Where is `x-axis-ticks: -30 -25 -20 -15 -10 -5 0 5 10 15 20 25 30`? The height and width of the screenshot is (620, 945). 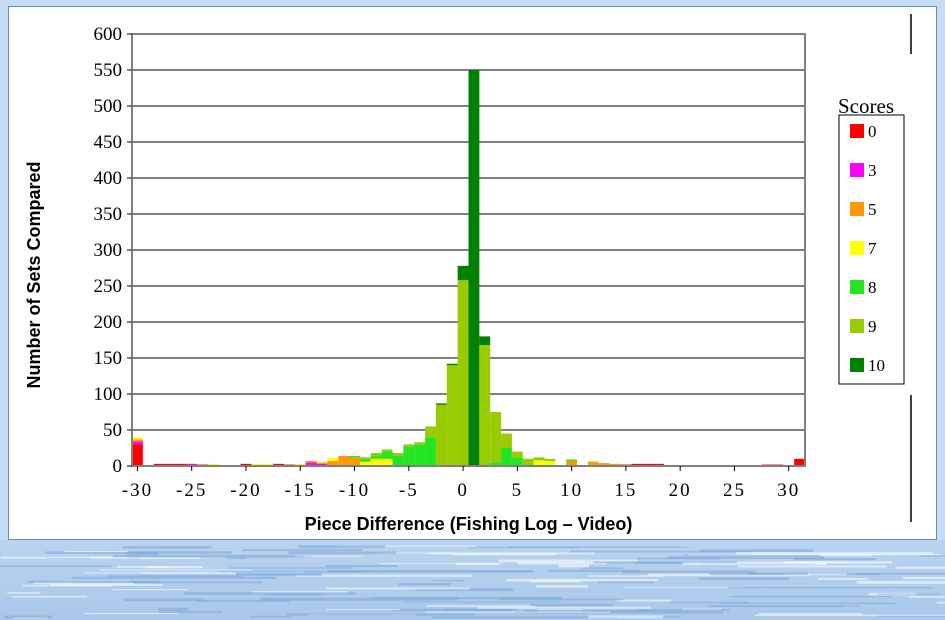
x-axis-ticks: -30 -25 -20 -15 -10 -5 0 5 10 15 20 25 30 is located at coordinates (461, 483).